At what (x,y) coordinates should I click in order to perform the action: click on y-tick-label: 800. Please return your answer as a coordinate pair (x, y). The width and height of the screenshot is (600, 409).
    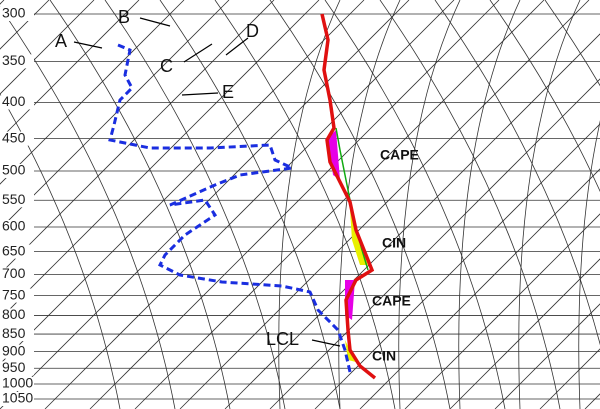
    Looking at the image, I should click on (14, 314).